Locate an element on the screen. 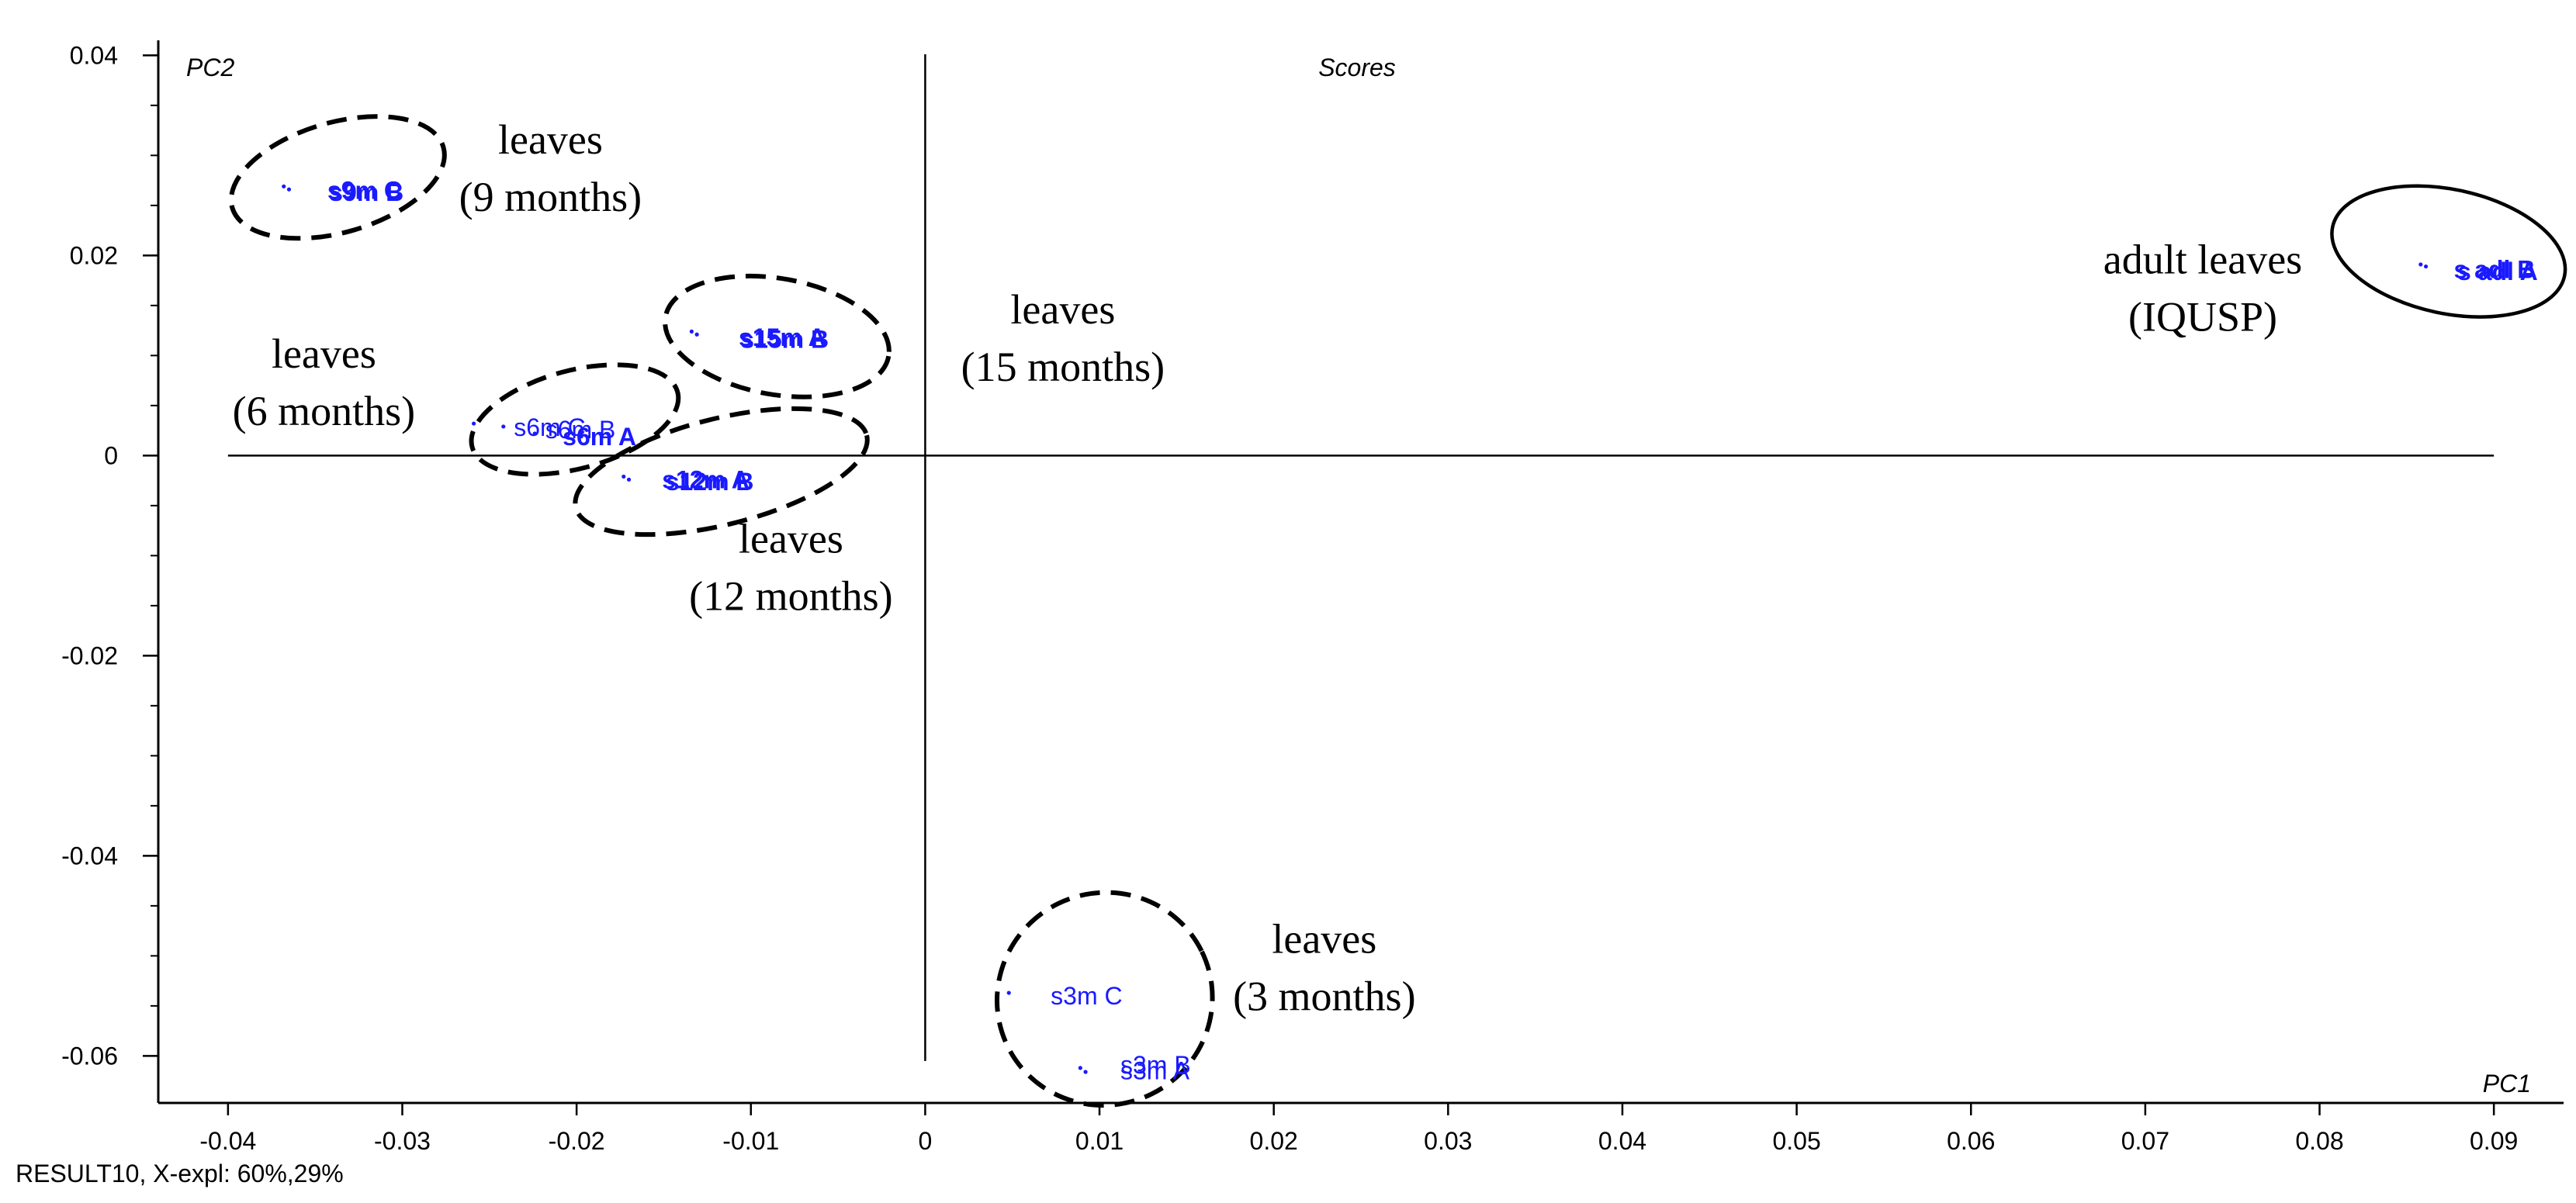  point-label: s6m A is located at coordinates (599, 437).